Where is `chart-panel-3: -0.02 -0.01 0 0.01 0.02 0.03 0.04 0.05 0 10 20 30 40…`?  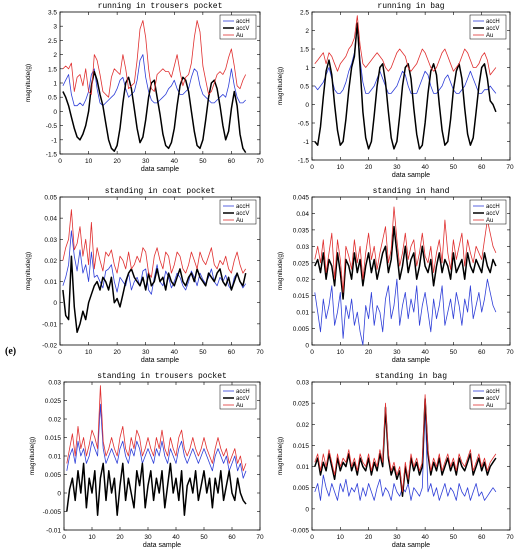 chart-panel-3: -0.02 -0.01 0 0.01 0.02 0.03 0.04 0.05 0 10 20 30 40… is located at coordinates (144, 275).